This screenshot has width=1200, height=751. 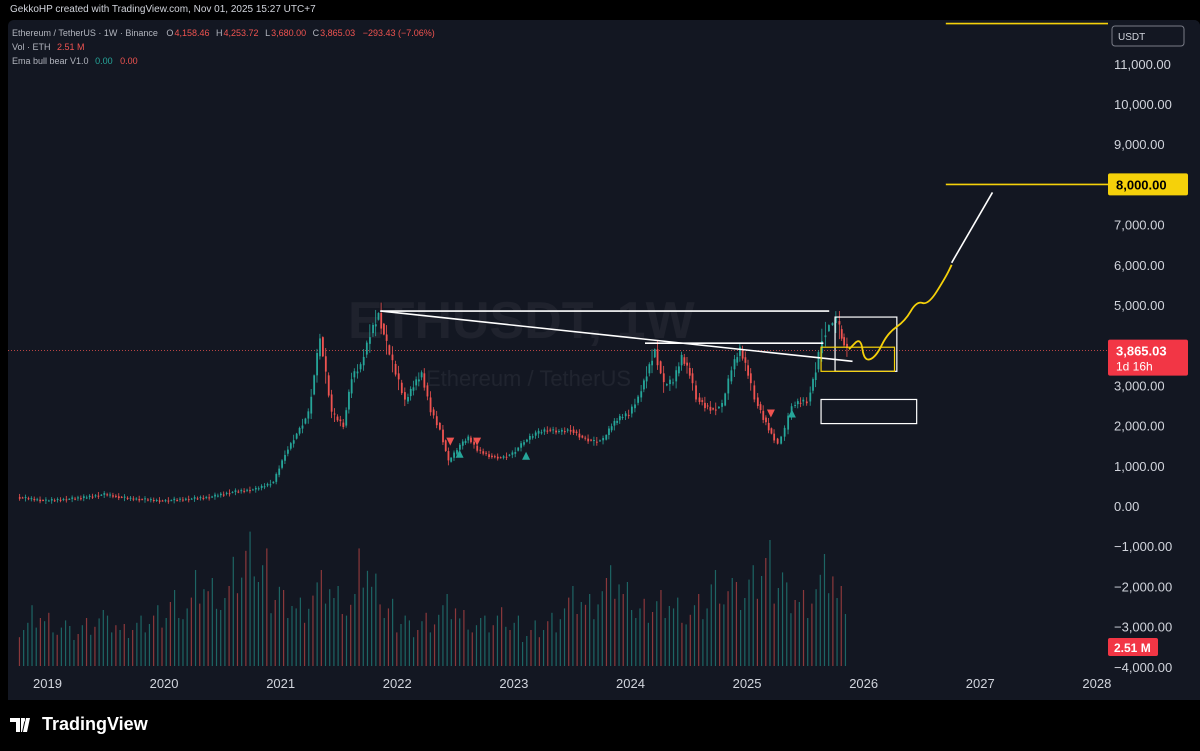 What do you see at coordinates (1148, 357) in the screenshot?
I see `last-price-tag` at bounding box center [1148, 357].